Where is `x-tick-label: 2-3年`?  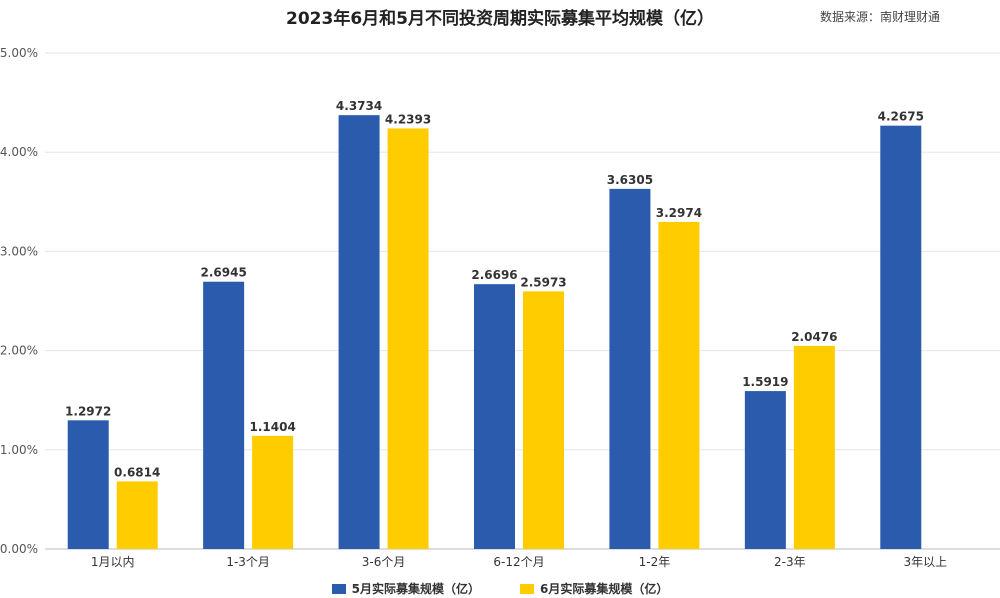
x-tick-label: 2-3年 is located at coordinates (790, 562).